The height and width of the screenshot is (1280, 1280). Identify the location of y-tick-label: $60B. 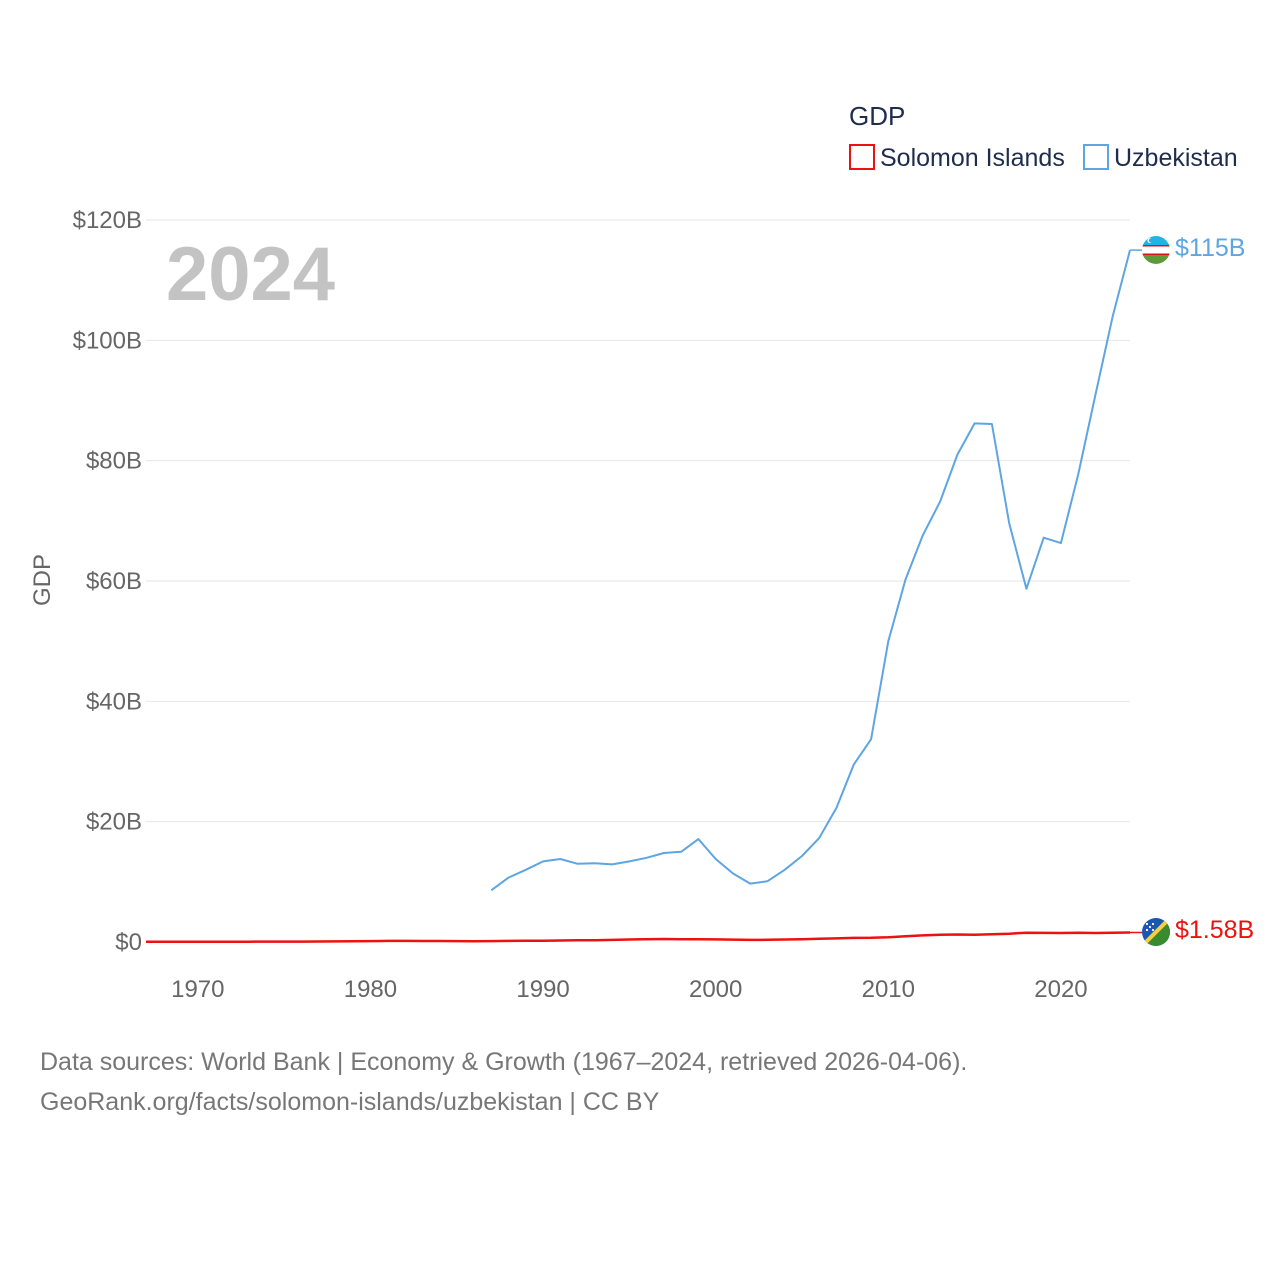
(114, 581).